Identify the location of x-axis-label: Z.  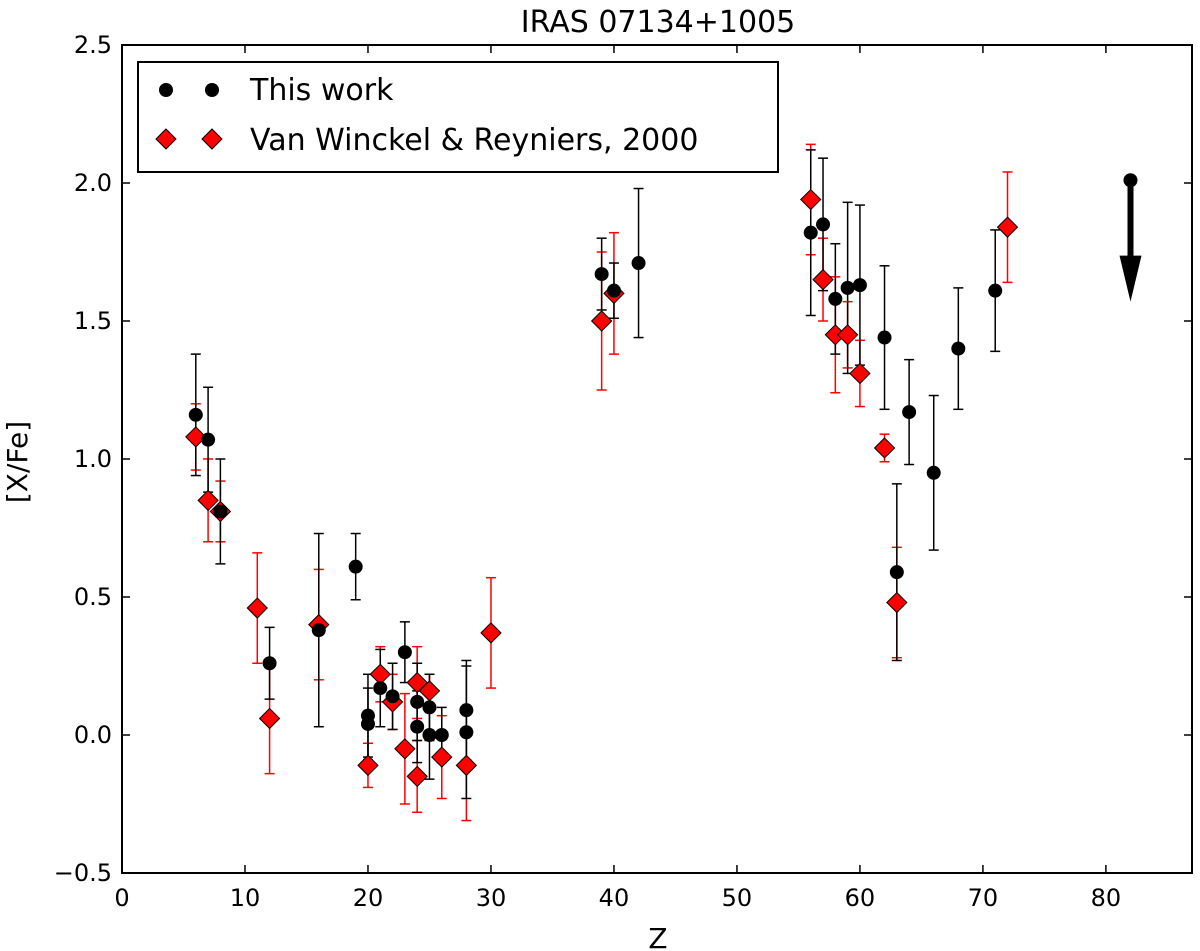
(657, 936).